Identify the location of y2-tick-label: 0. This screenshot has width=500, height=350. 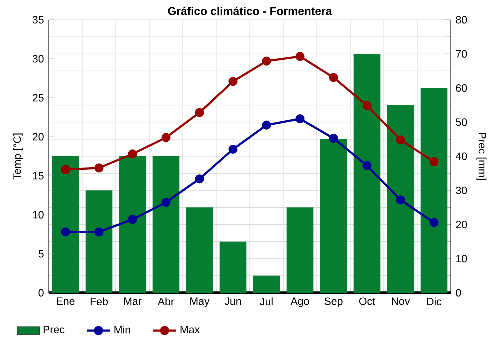
(459, 293).